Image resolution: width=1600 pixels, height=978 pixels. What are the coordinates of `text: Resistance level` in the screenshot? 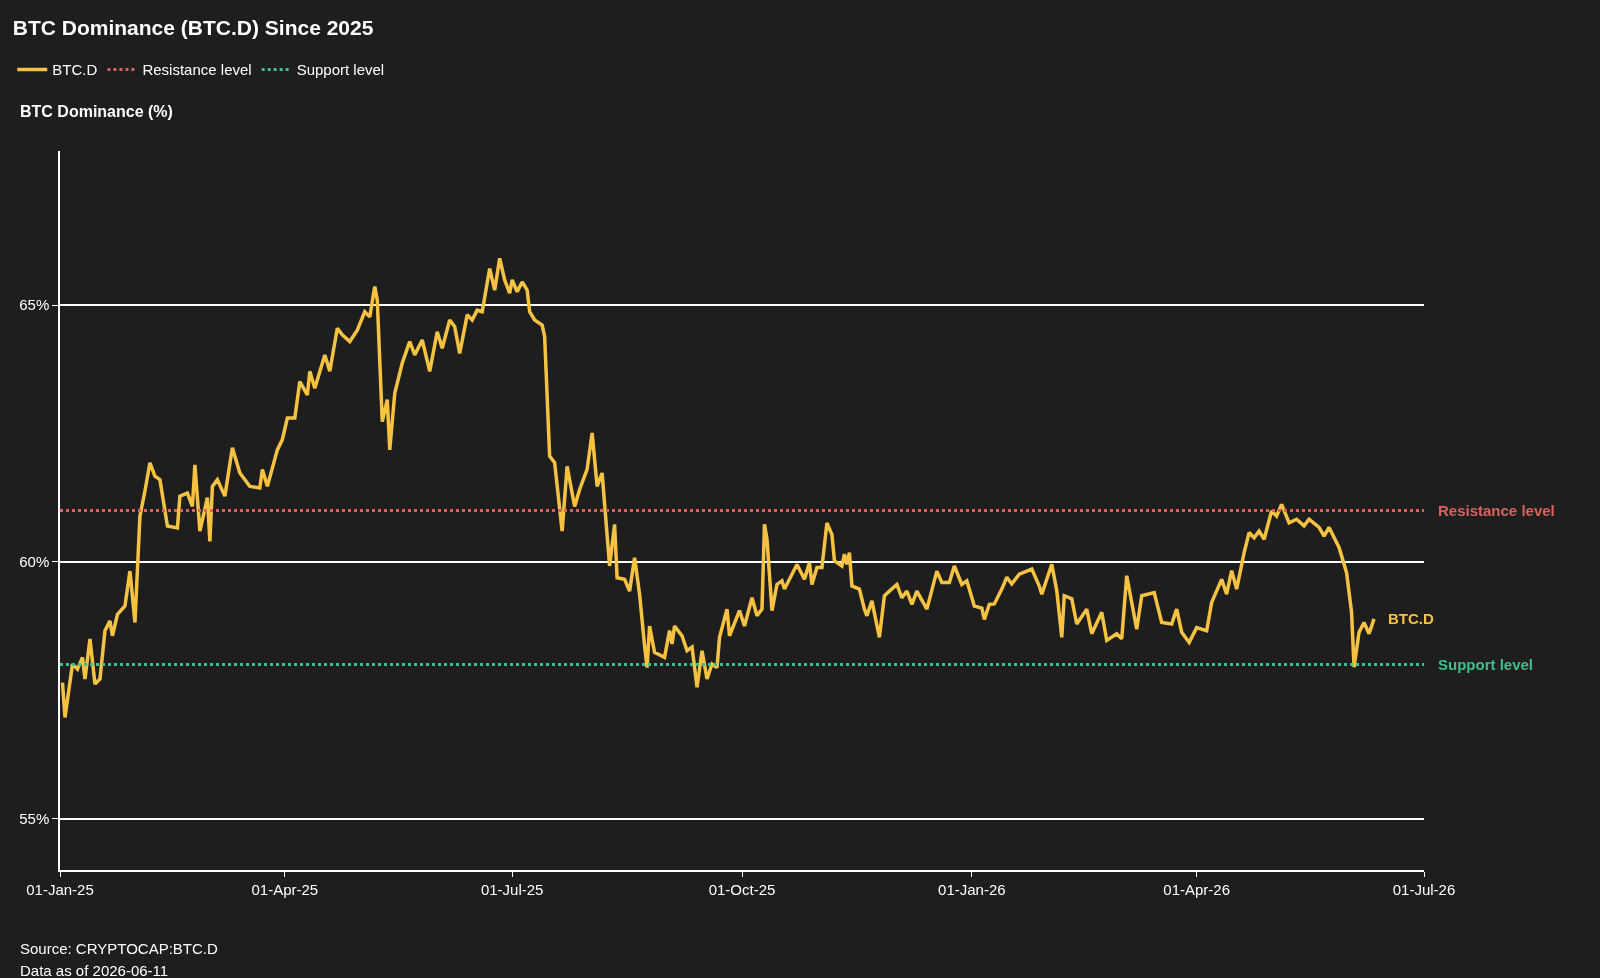 It's located at (197, 70).